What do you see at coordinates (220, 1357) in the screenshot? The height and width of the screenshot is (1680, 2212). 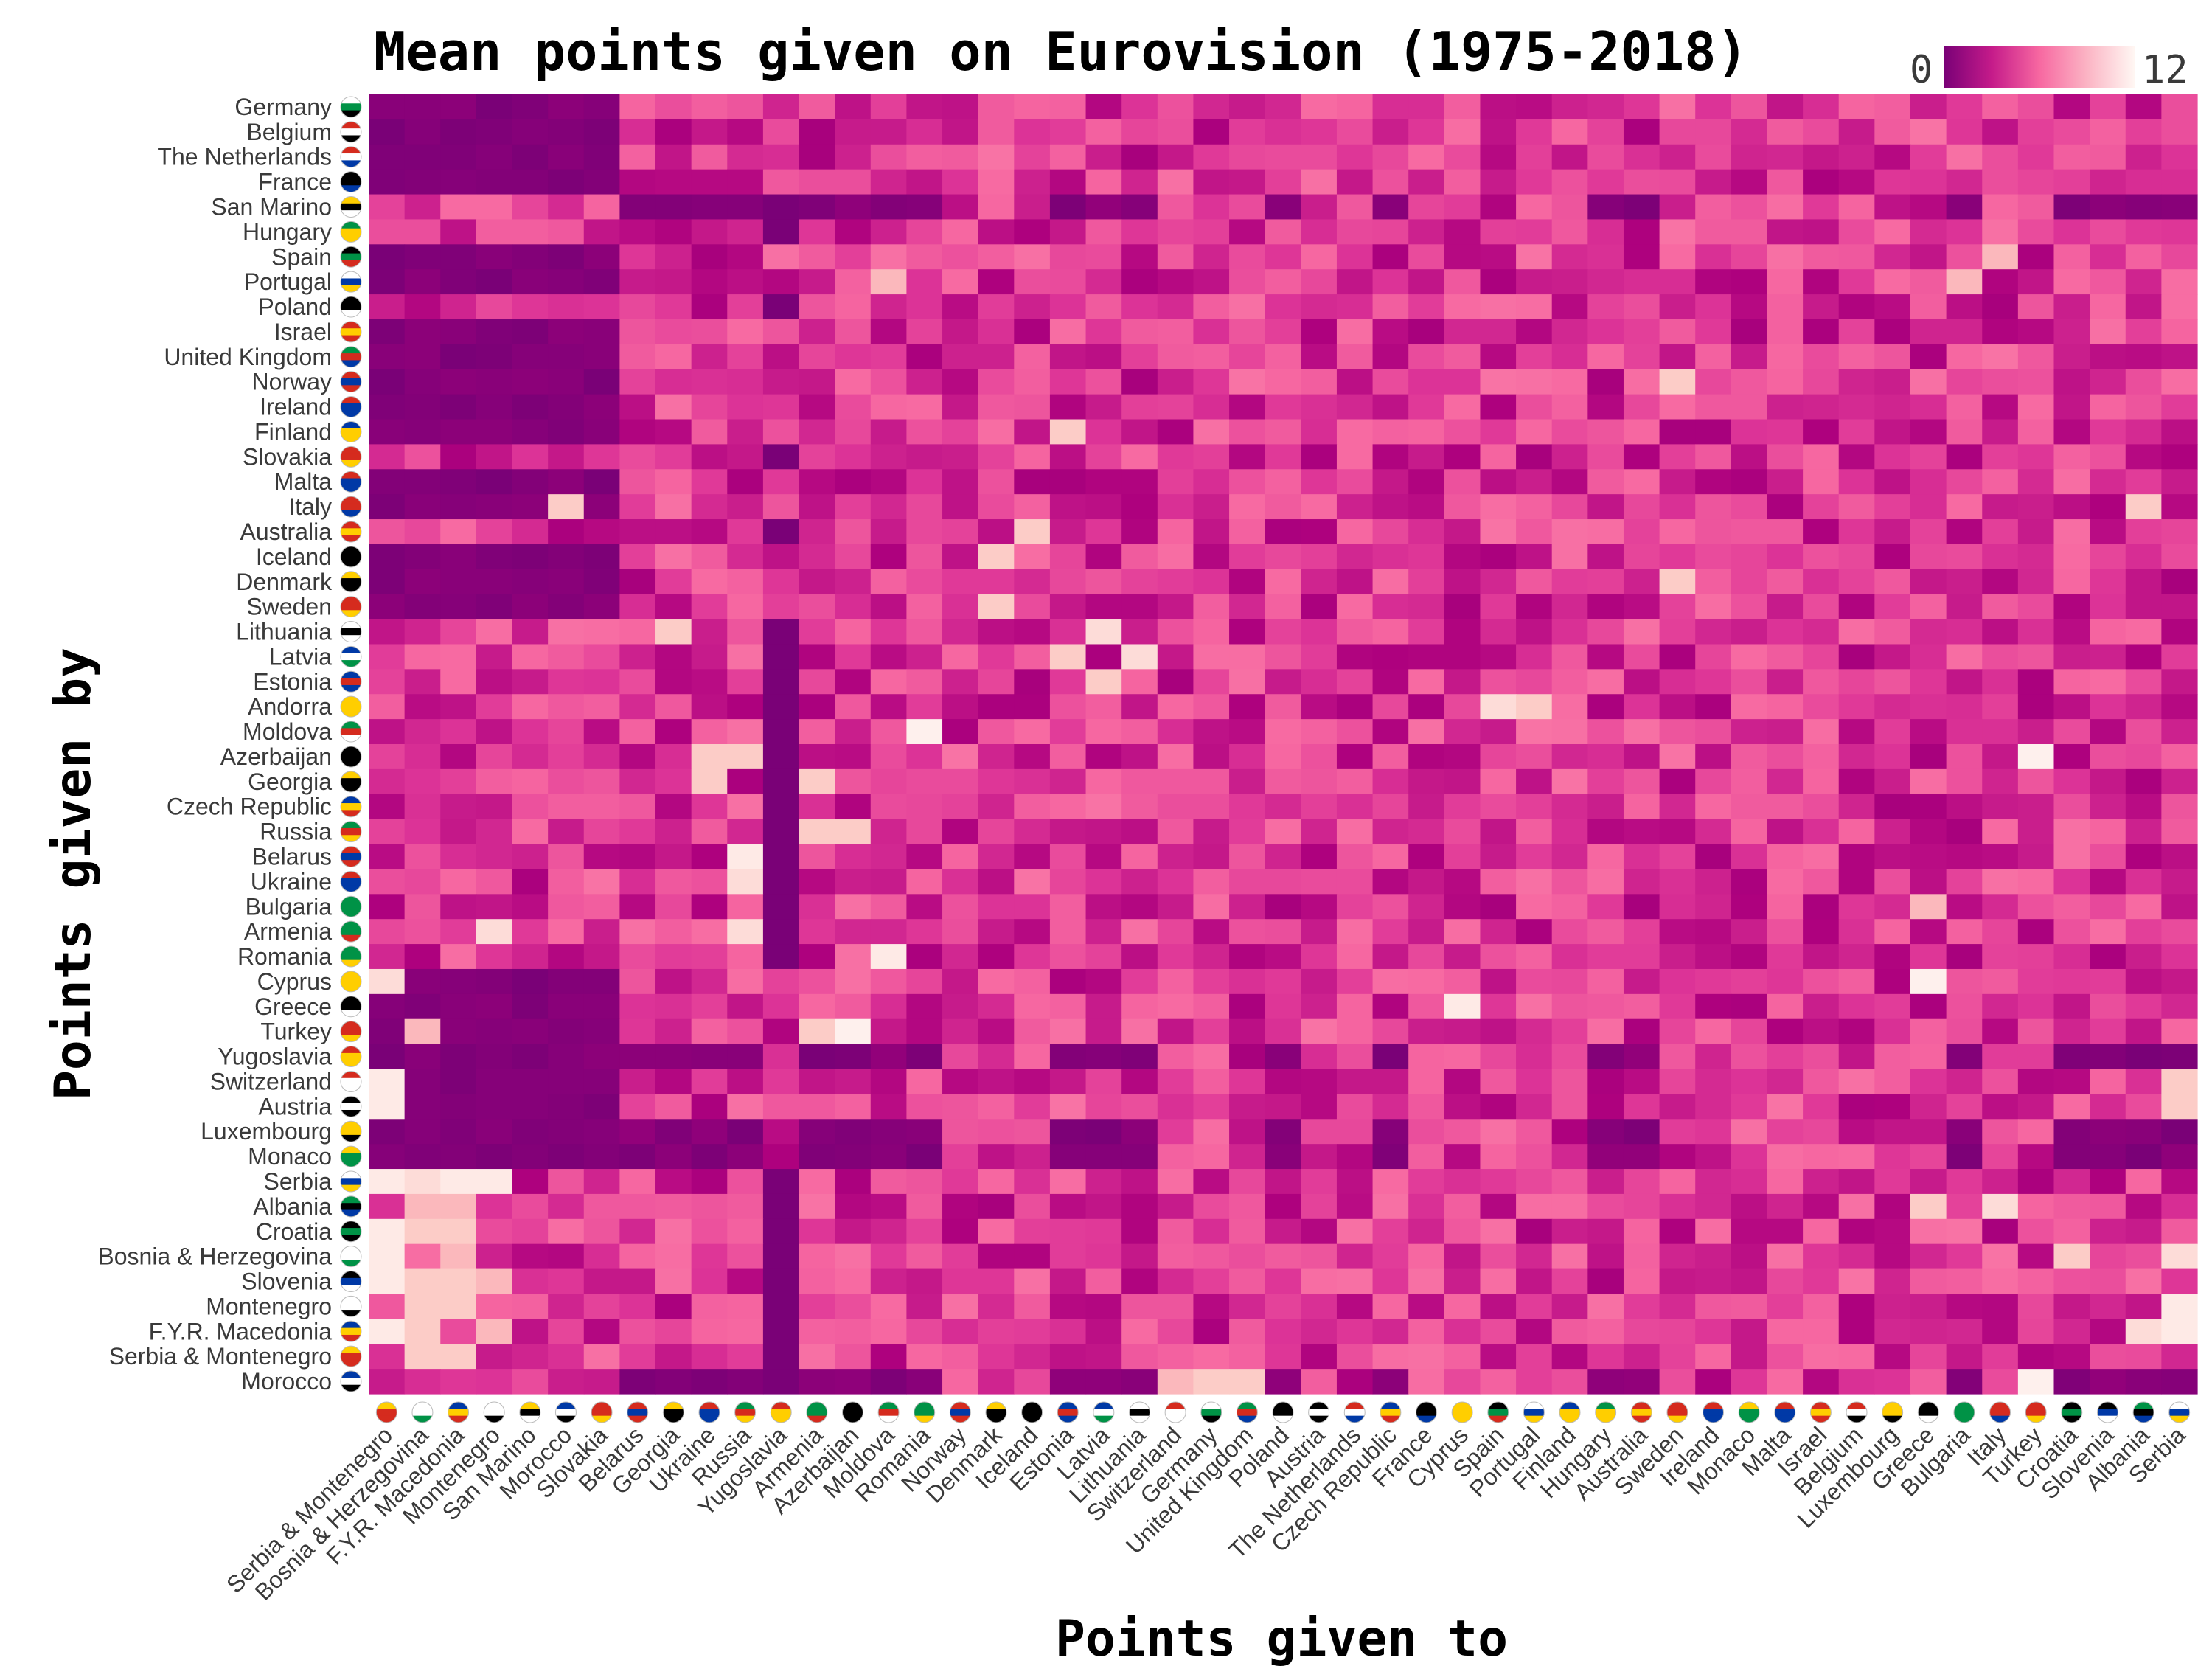 I see `y-tick-label: Serbia & Montenegro` at bounding box center [220, 1357].